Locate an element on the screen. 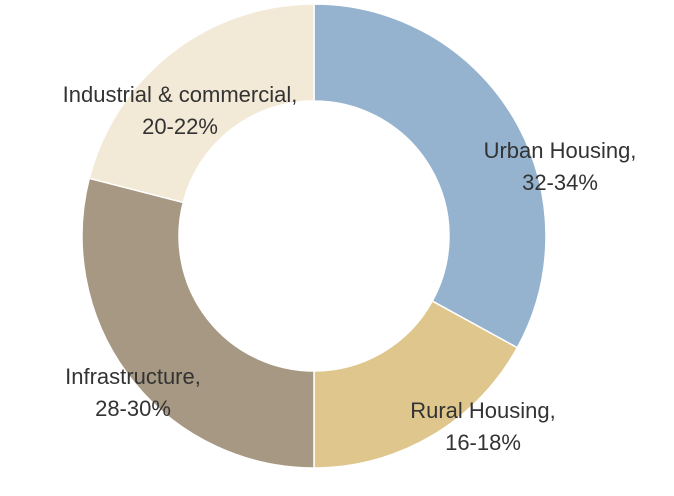  value-label: 32-34% is located at coordinates (560, 182).